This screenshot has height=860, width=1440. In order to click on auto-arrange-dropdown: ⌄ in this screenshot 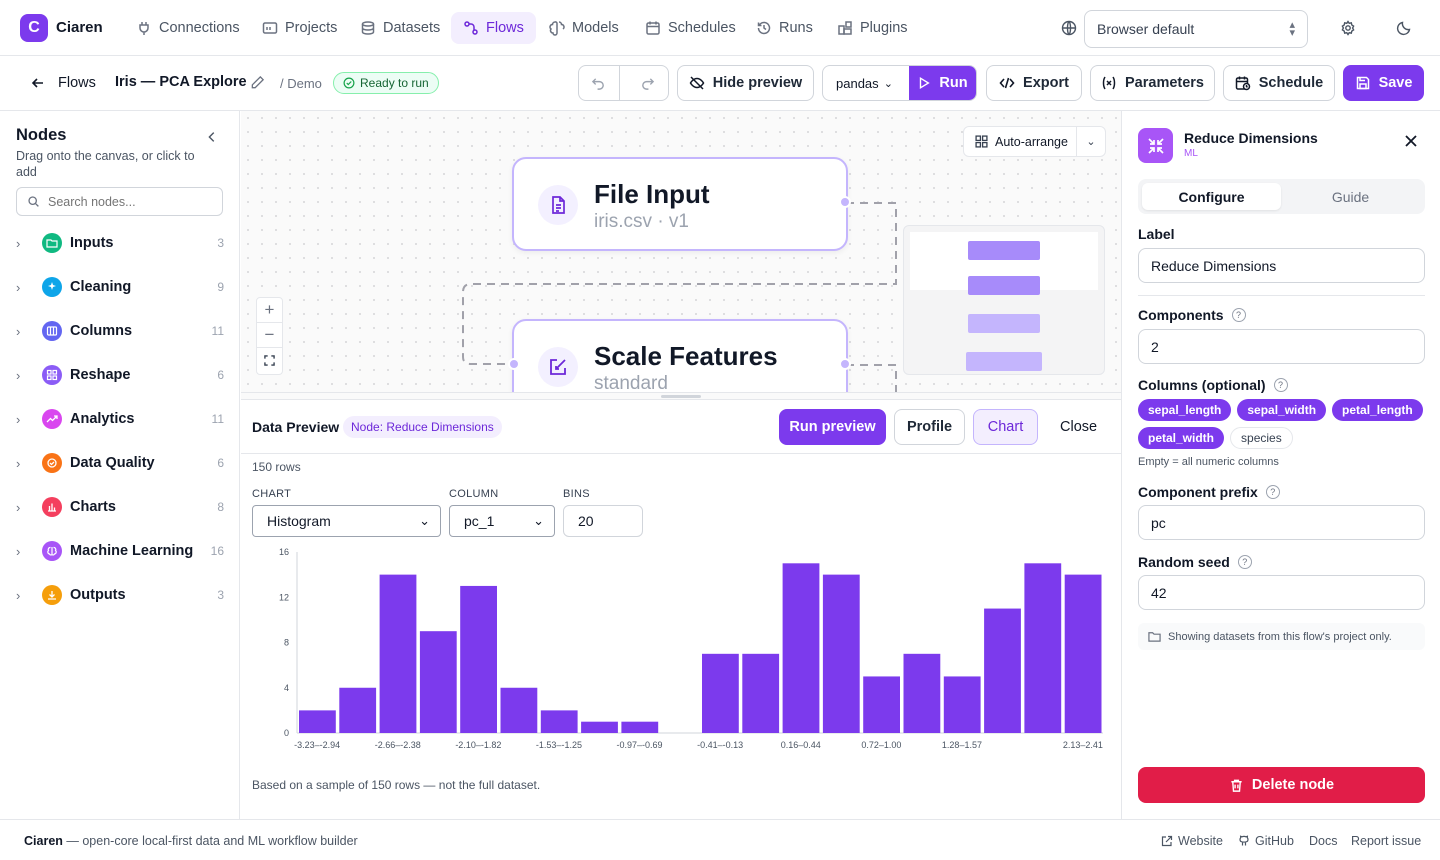, I will do `click(1091, 142)`.